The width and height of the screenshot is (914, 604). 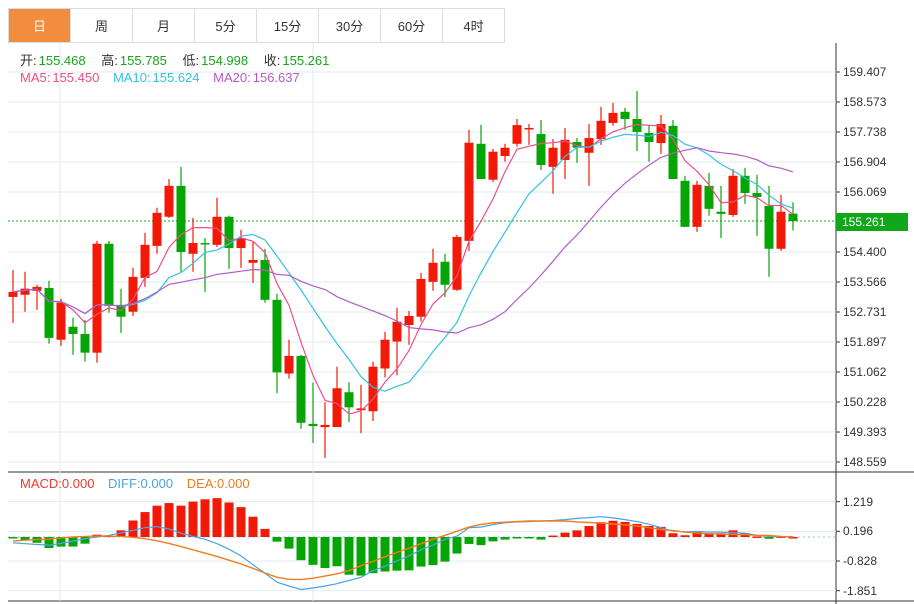 What do you see at coordinates (276, 77) in the screenshot?
I see `ma20-value: 156.637` at bounding box center [276, 77].